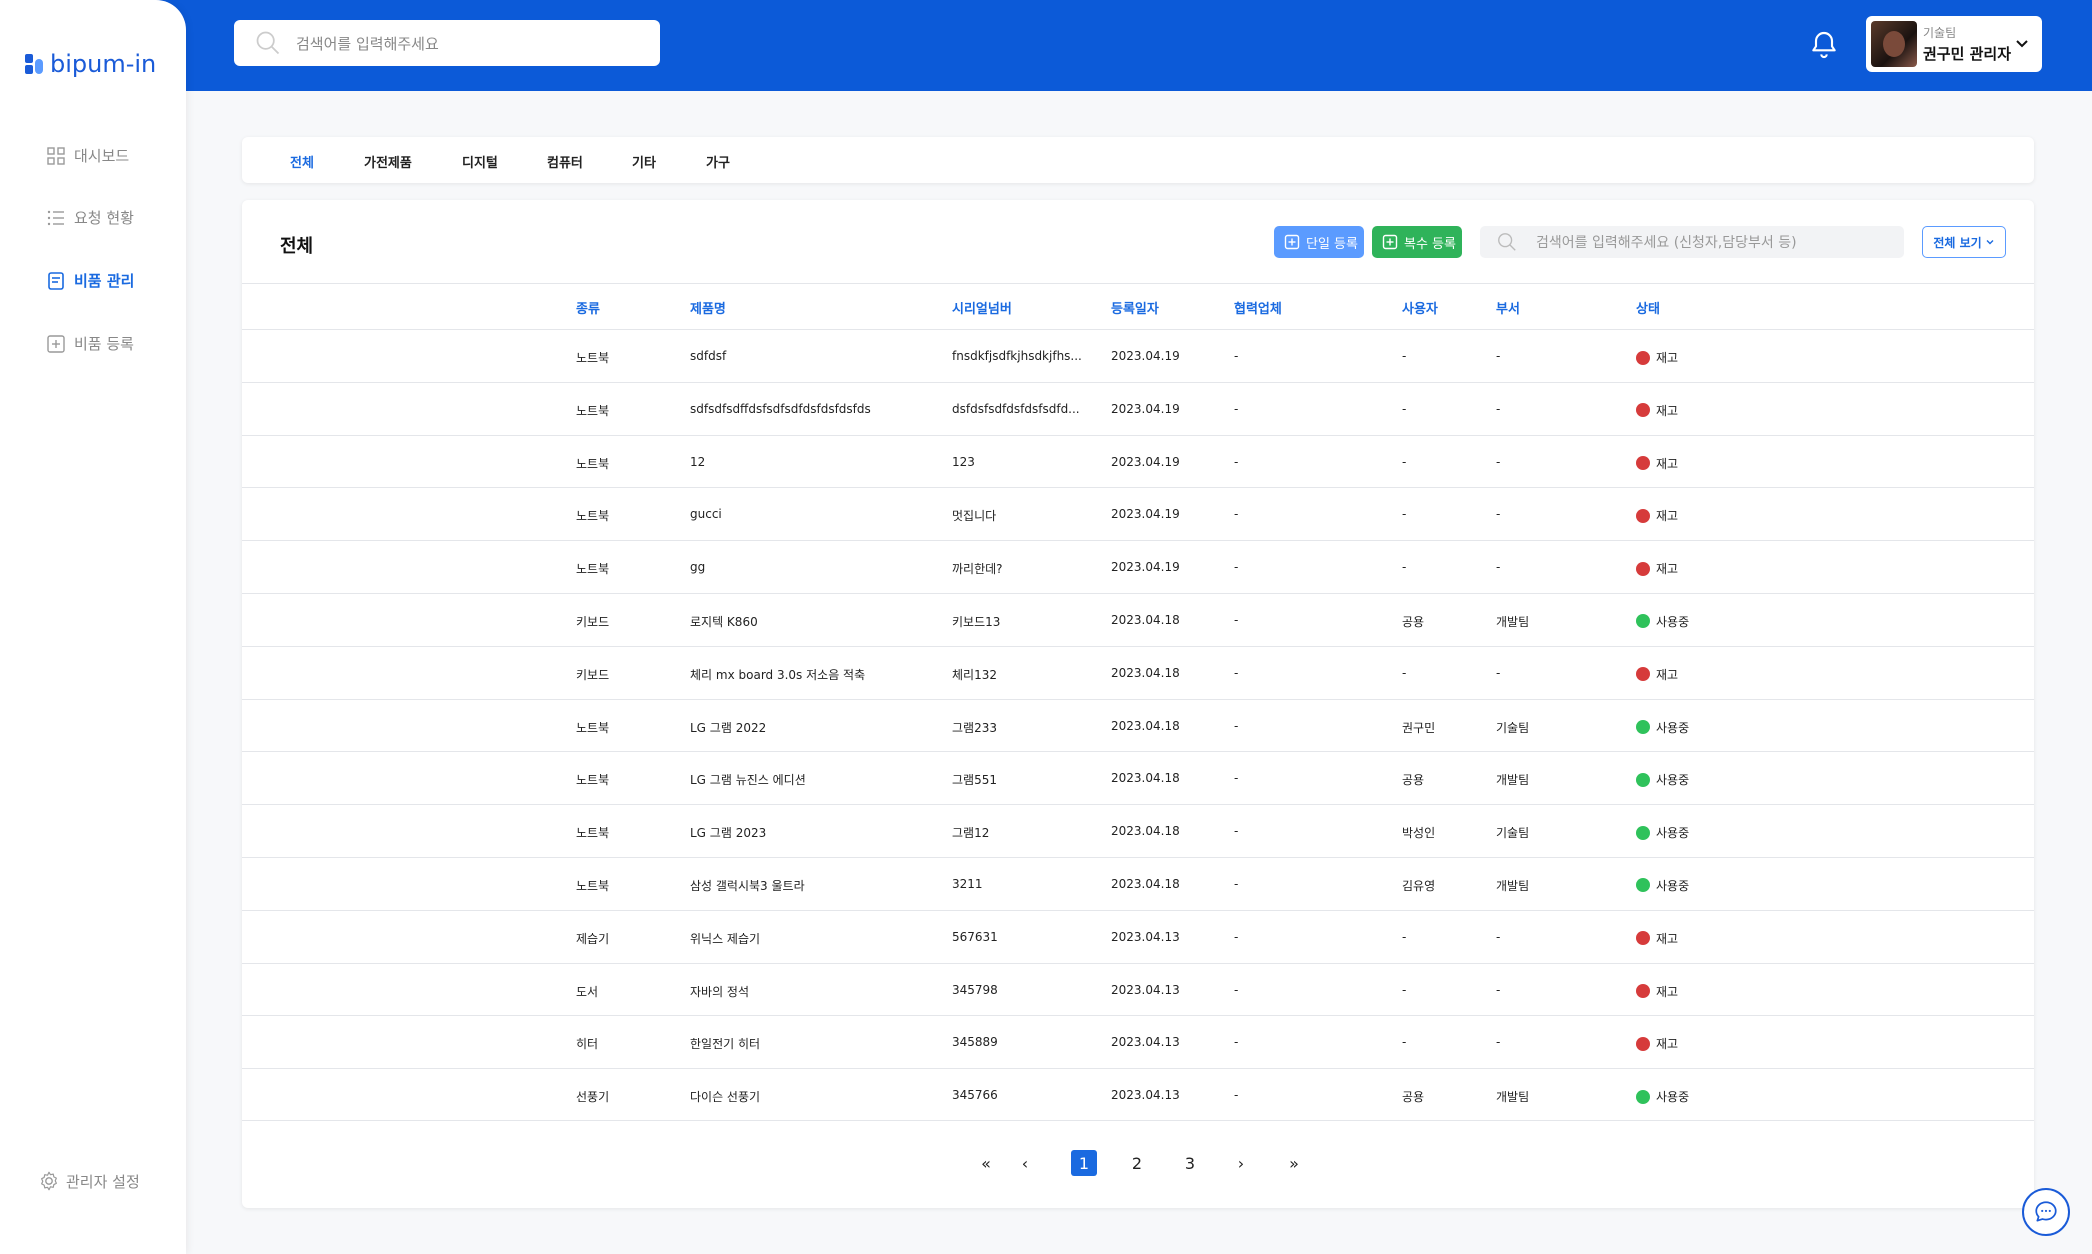 This screenshot has width=2092, height=1254. What do you see at coordinates (1135, 309) in the screenshot?
I see `header-date: 등록일자` at bounding box center [1135, 309].